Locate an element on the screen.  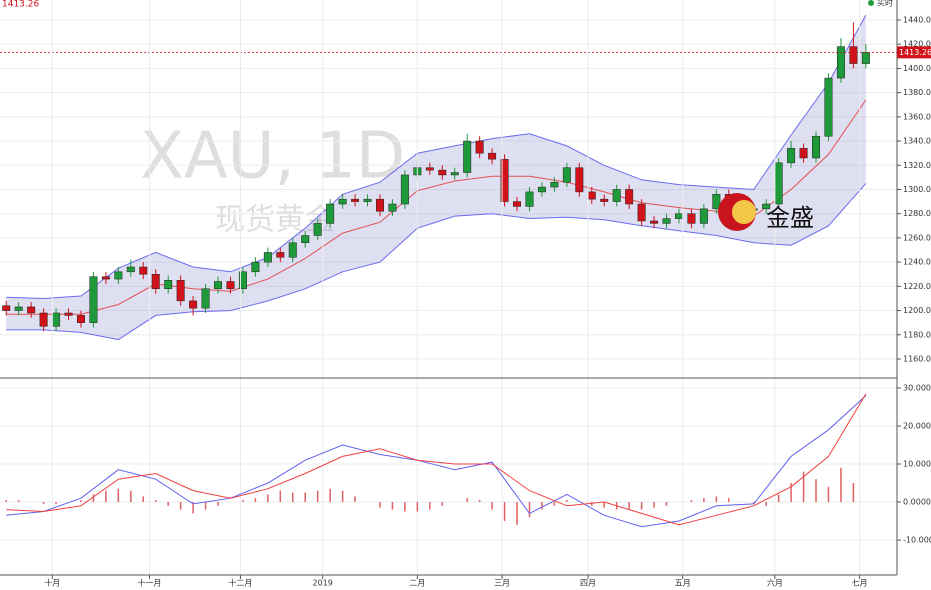
x-tick-label: 四月 is located at coordinates (588, 583).